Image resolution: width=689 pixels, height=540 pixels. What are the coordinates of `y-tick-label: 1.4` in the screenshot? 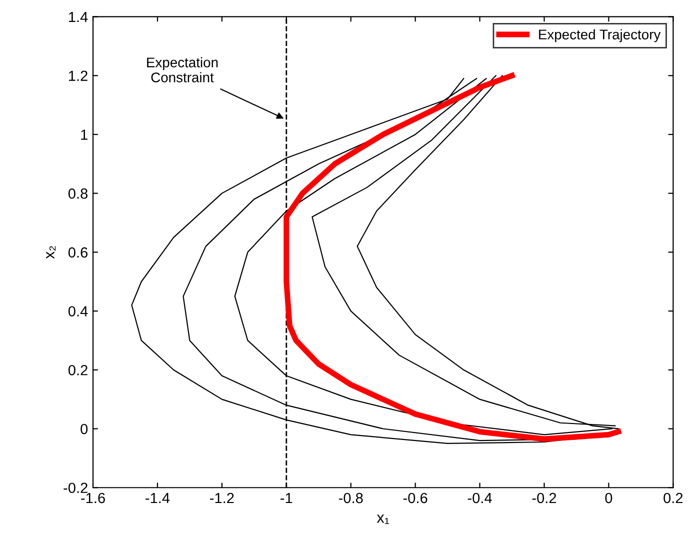 It's located at (78, 17).